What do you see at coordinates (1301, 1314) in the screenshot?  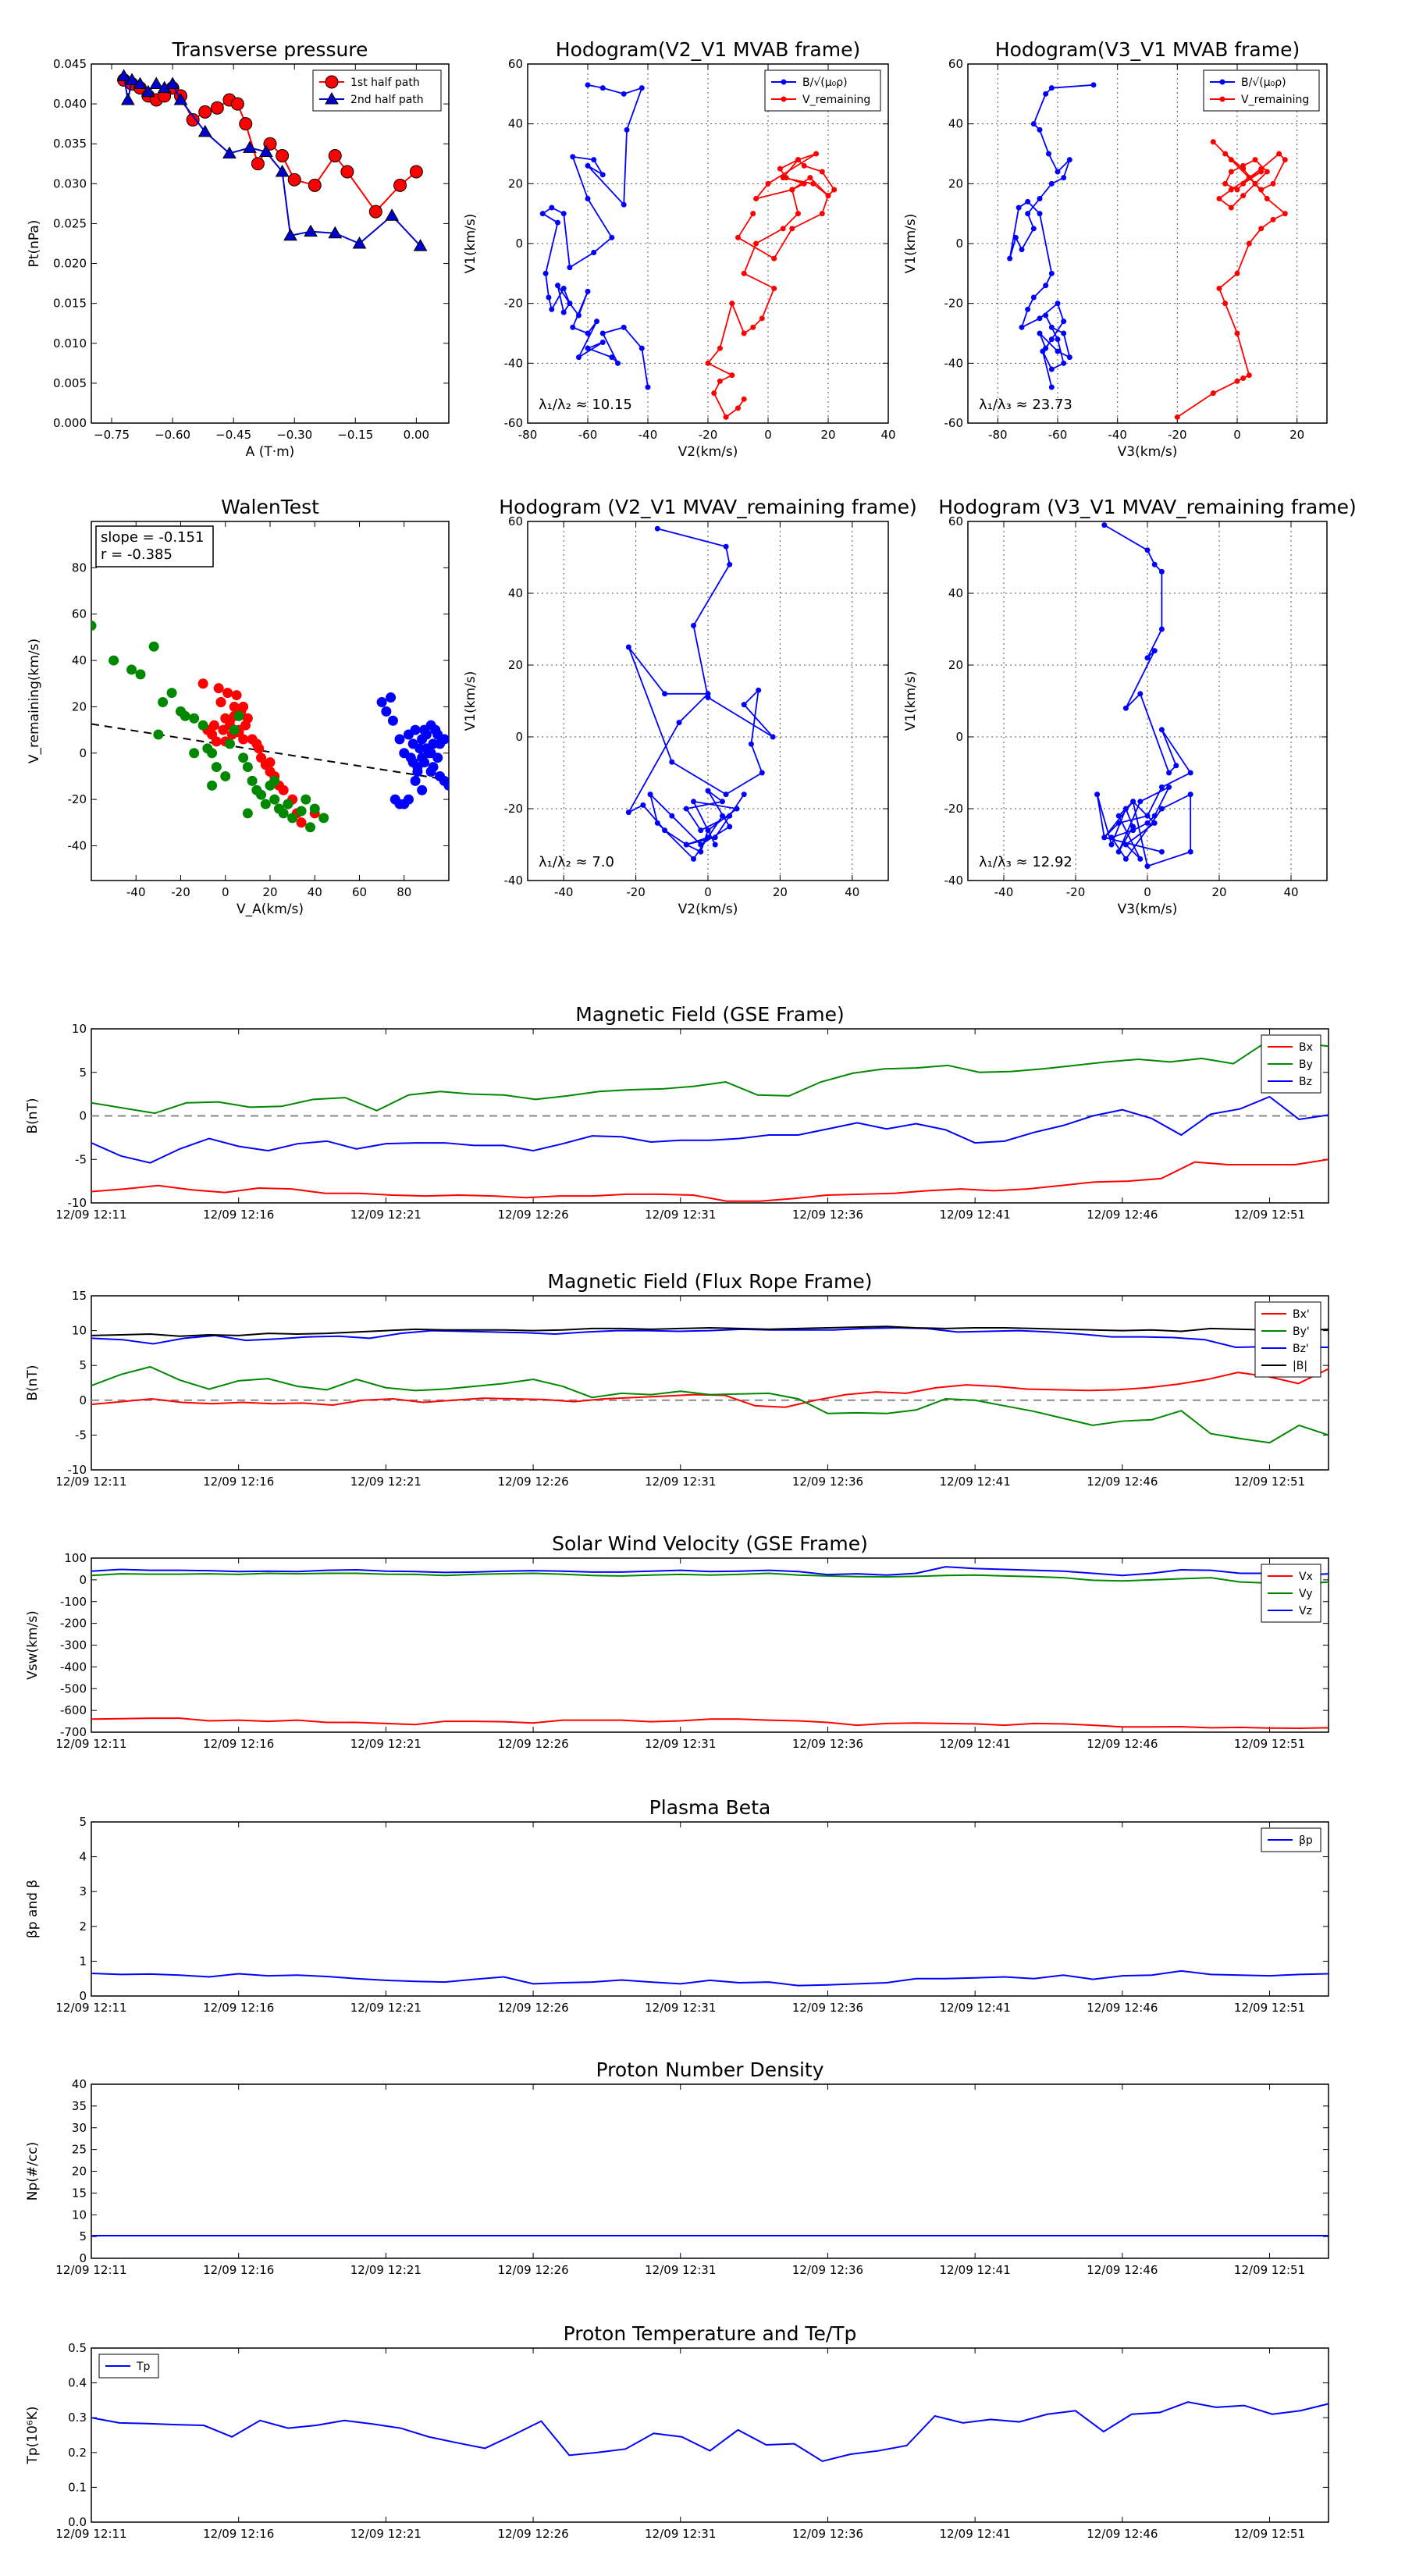 I see `legend-label: Bx'` at bounding box center [1301, 1314].